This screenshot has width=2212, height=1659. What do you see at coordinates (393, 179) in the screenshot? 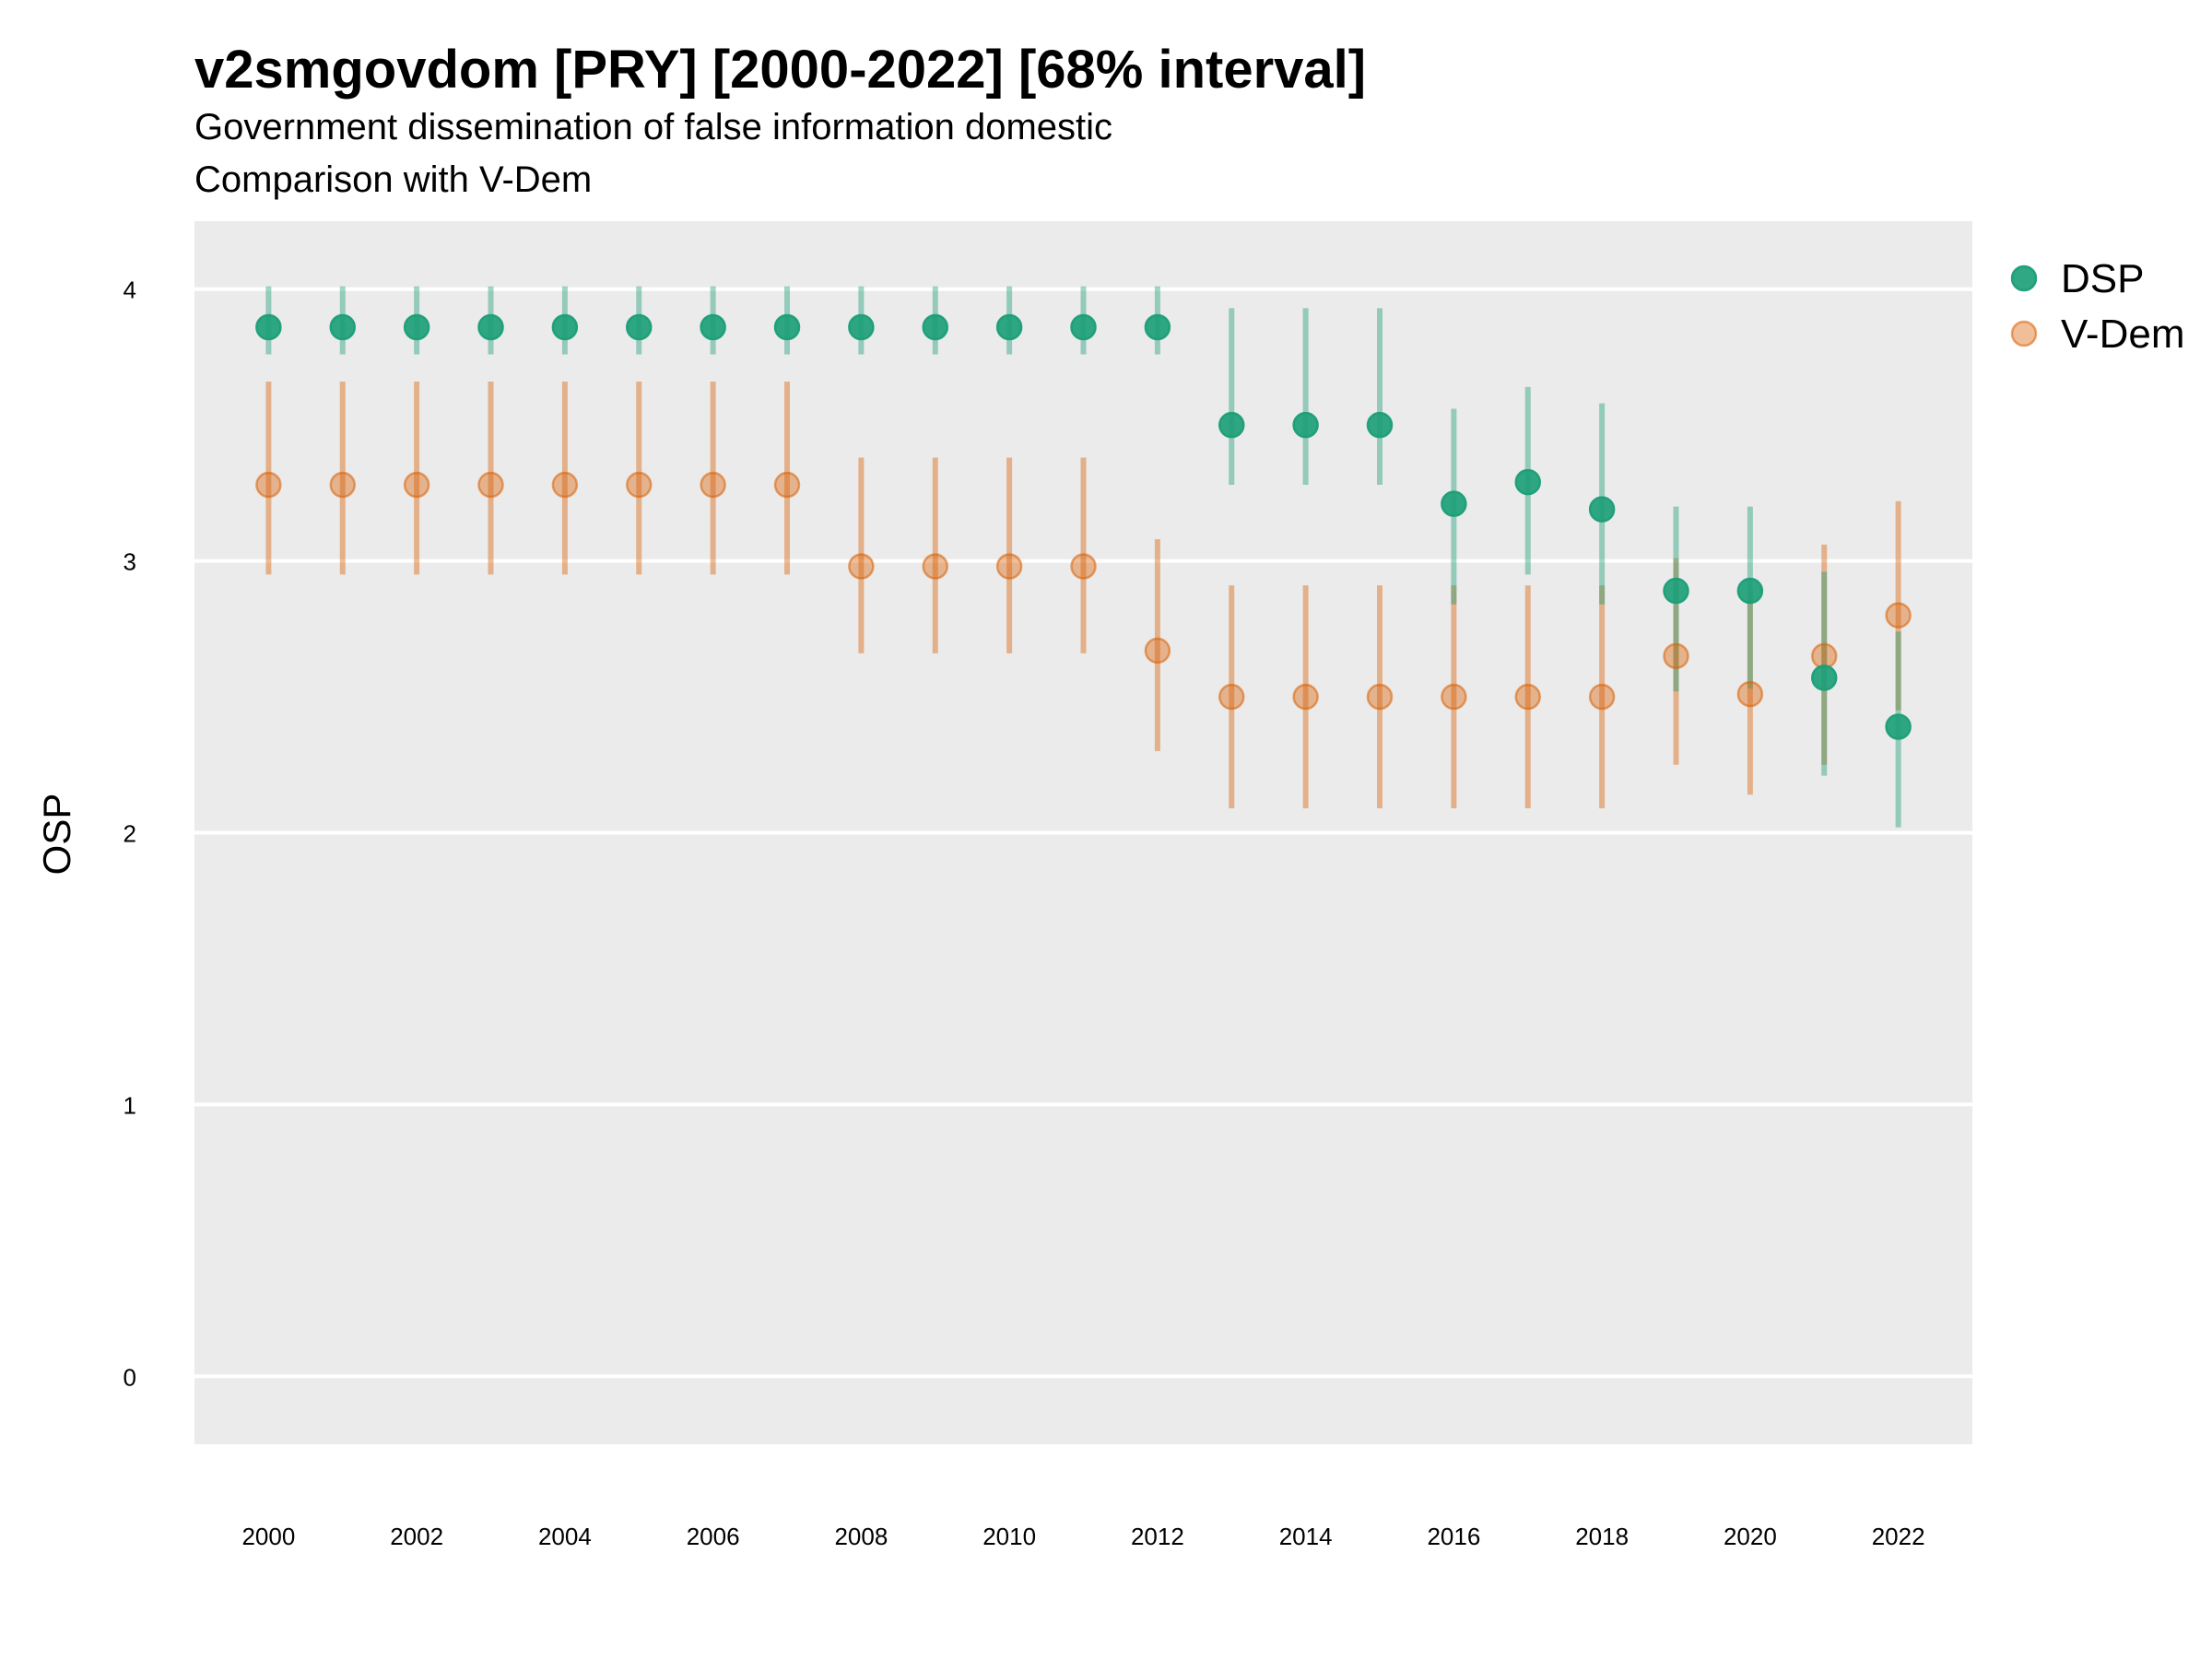
I see `chart-subtitle-comparison: Comparison with V-Dem` at bounding box center [393, 179].